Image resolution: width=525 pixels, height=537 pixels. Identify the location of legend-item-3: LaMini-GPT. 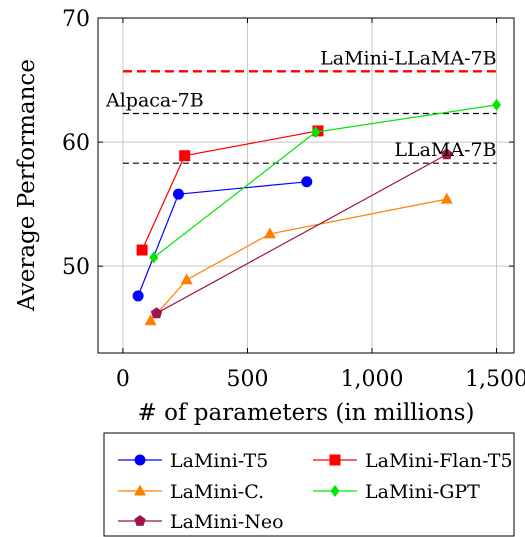
(396, 492).